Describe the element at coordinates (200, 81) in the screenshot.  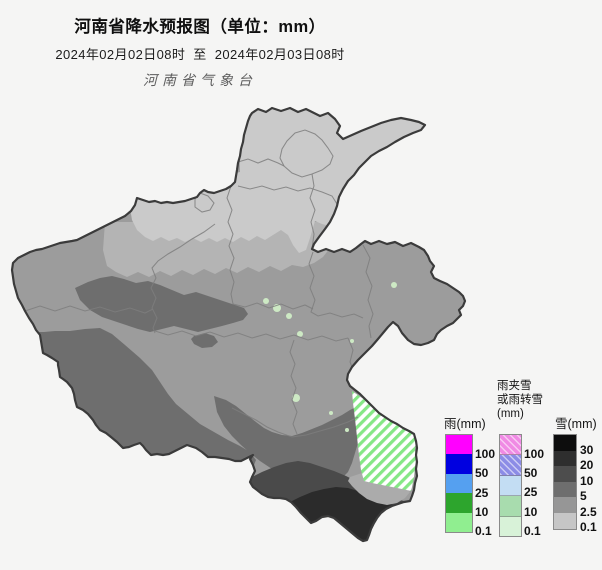
I see `issuing-agency: 河南省气象台` at that location.